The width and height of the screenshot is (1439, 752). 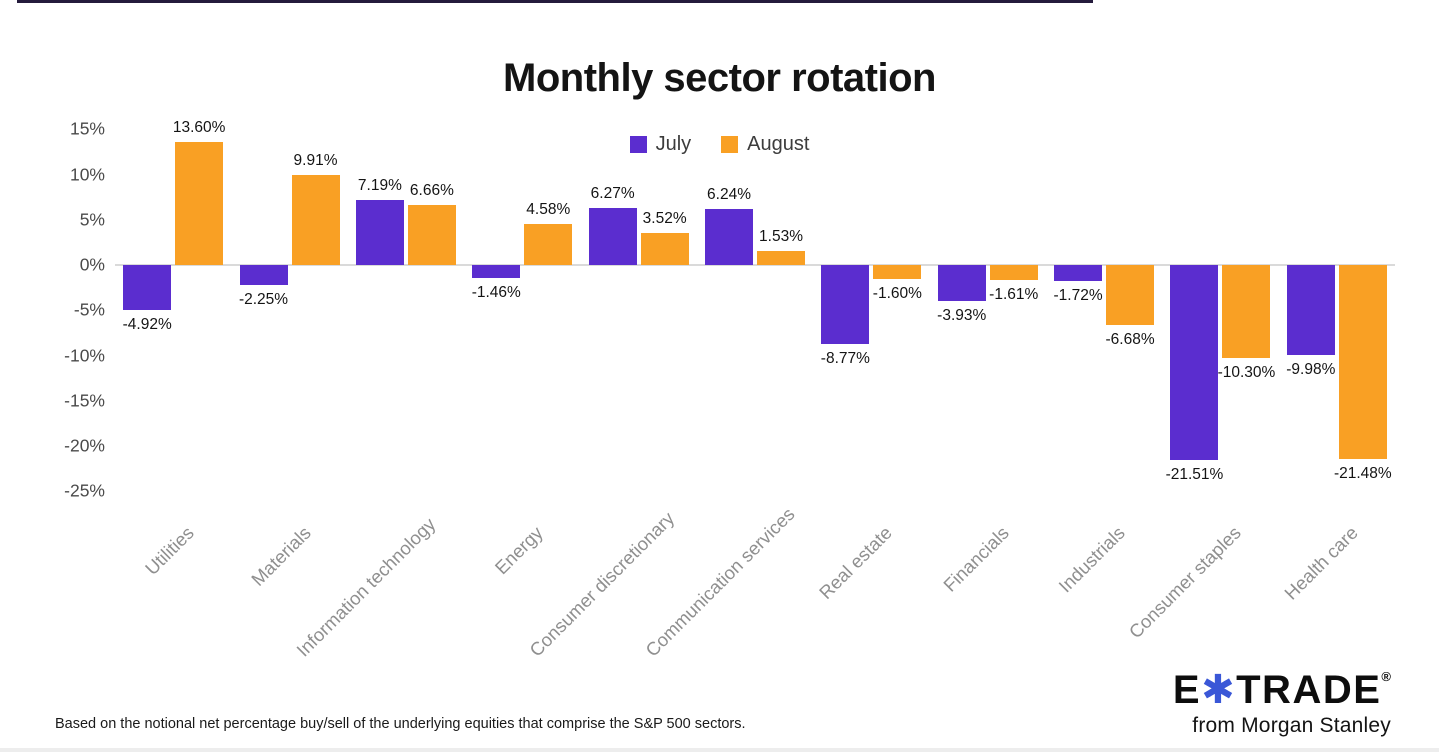 I want to click on bar-july-communication-services, so click(x=729, y=236).